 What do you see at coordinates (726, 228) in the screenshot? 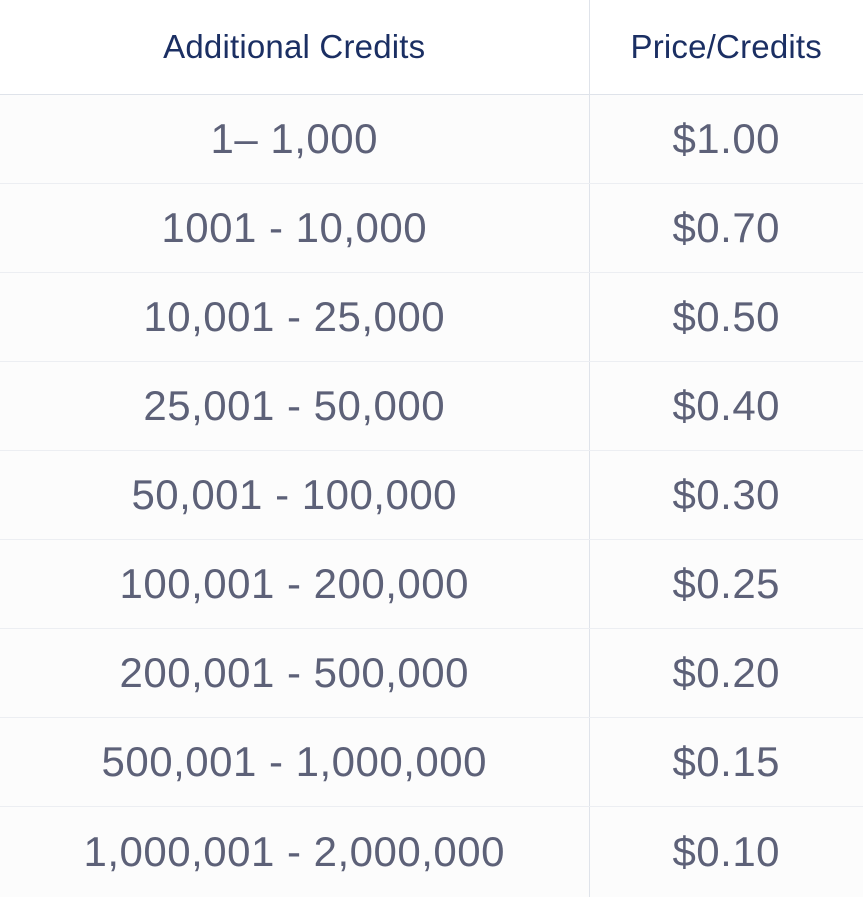
I see `price-cell: $0.70` at bounding box center [726, 228].